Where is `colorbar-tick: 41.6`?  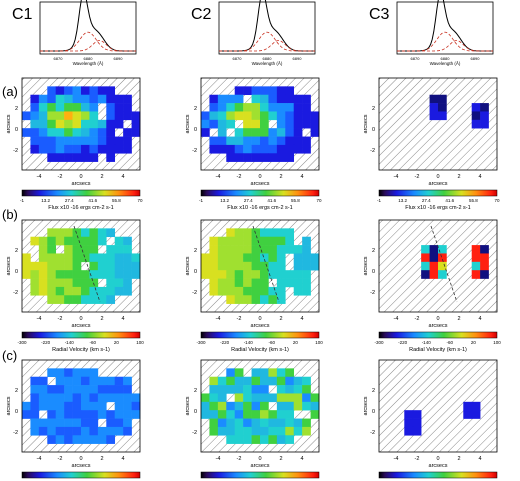
colorbar-tick: 41.6 is located at coordinates (92, 200).